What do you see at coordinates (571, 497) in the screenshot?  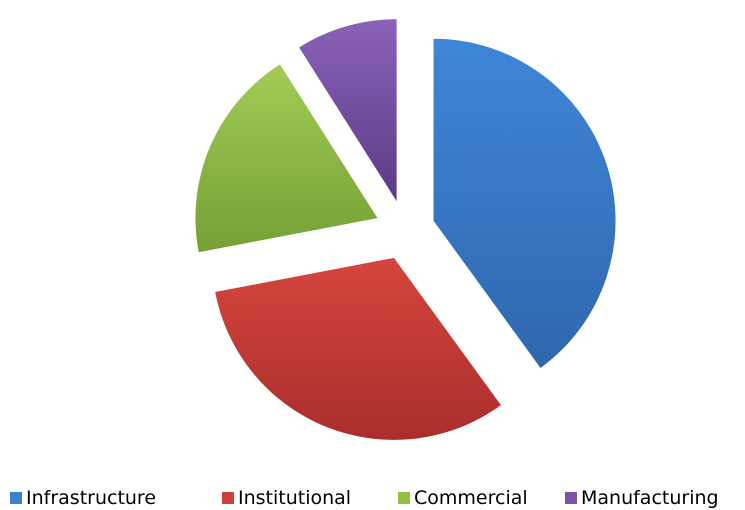 I see `legend-swatch-manufacturing` at bounding box center [571, 497].